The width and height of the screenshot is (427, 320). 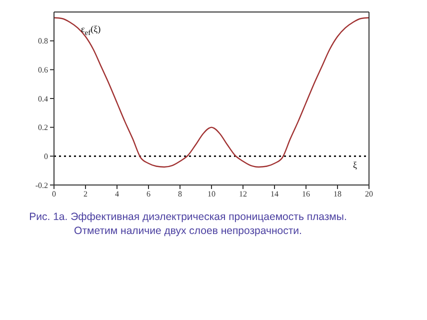 What do you see at coordinates (274, 194) in the screenshot?
I see `x-tick-label: 14` at bounding box center [274, 194].